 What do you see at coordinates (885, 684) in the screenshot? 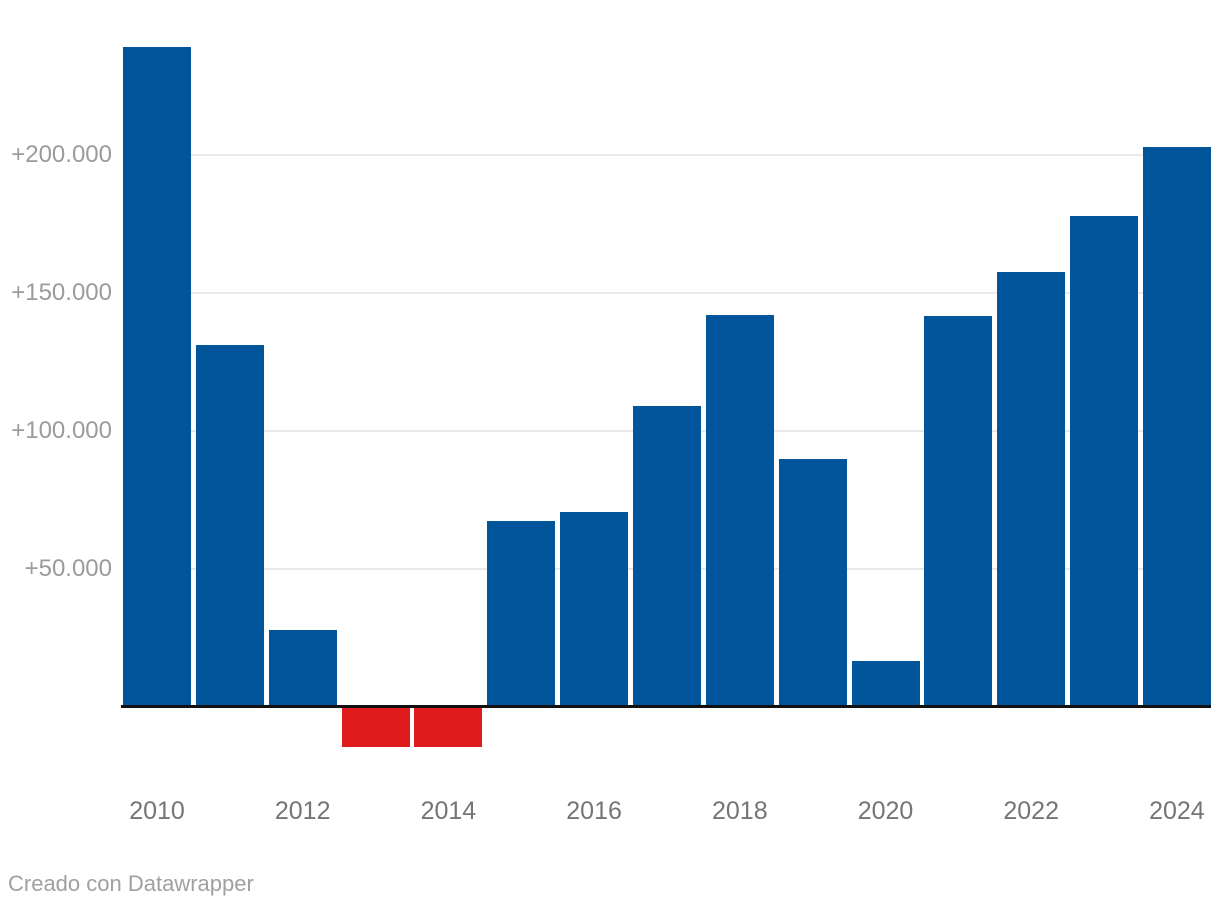
I see `bar-2020` at bounding box center [885, 684].